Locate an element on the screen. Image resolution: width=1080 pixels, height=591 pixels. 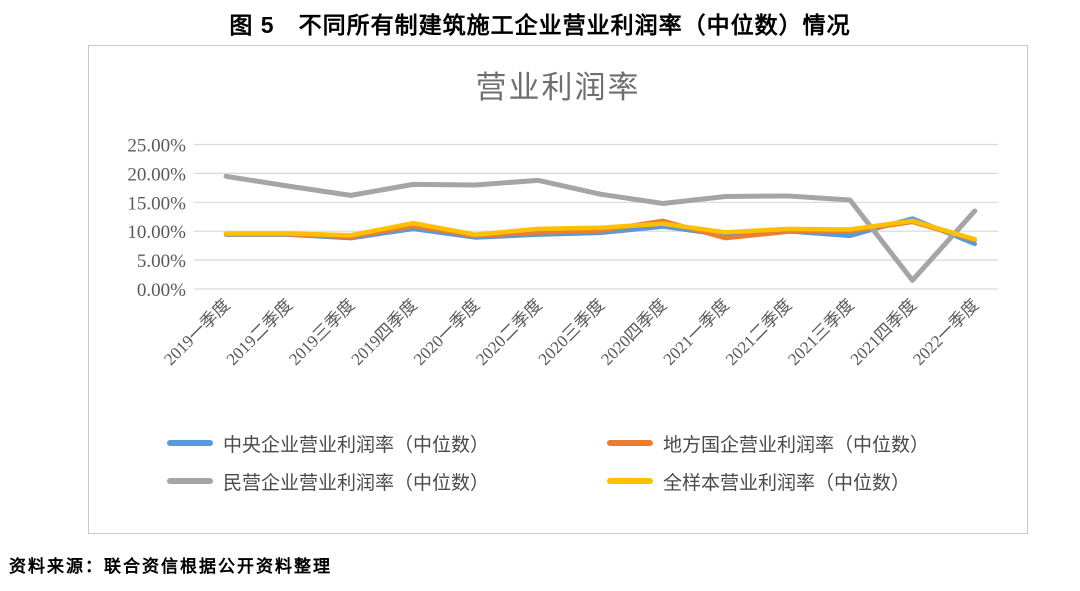
source-note: 资料来源：联合资信根据公开资料整理 is located at coordinates (170, 566).